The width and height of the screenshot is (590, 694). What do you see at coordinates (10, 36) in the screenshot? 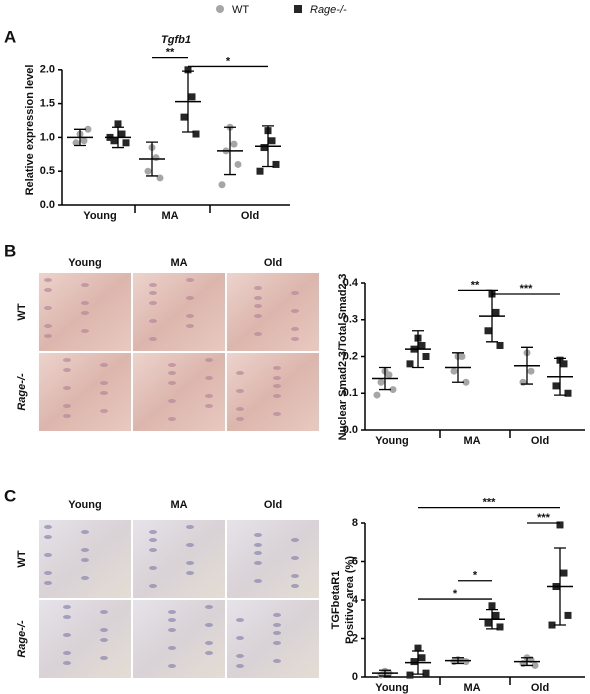
I see `panel-letter: A` at bounding box center [10, 36].